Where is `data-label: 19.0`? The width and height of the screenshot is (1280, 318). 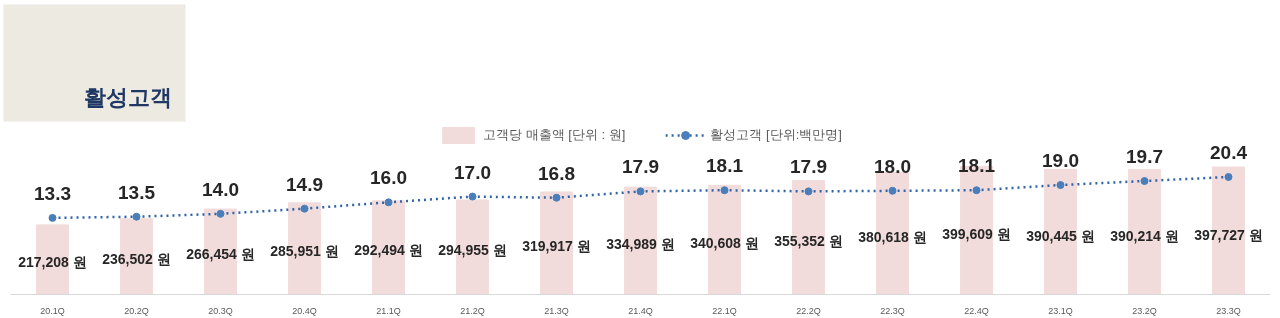
data-label: 19.0 is located at coordinates (1060, 161).